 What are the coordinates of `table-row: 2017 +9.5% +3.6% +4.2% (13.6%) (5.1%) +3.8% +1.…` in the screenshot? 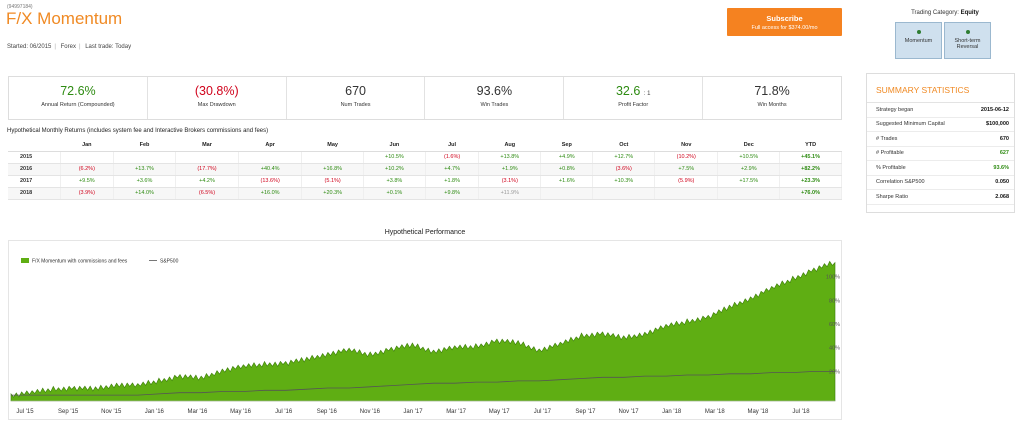 It's located at (425, 181).